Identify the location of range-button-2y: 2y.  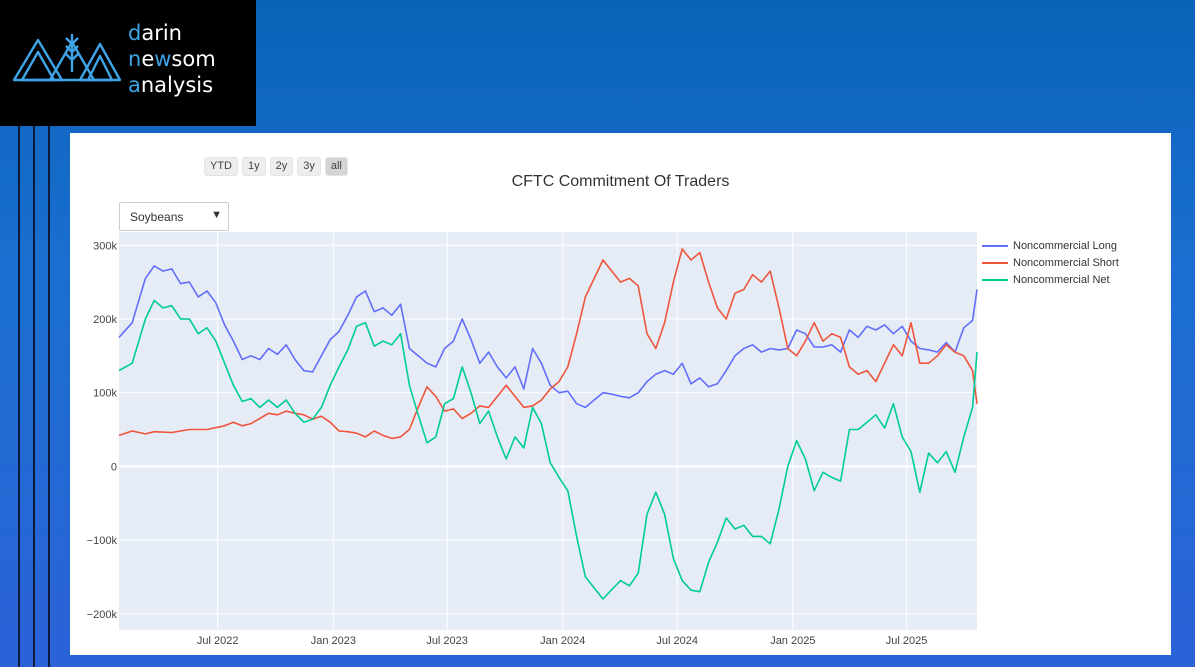
(281, 166).